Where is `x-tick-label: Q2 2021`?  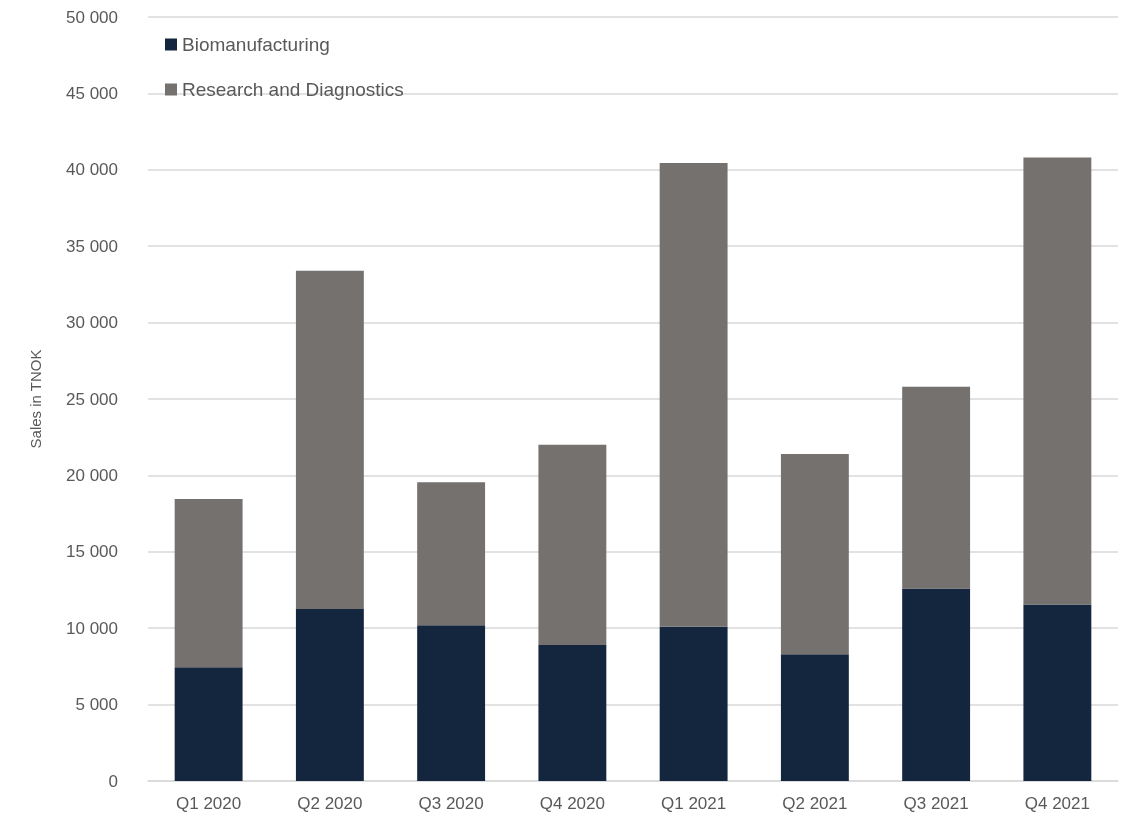 x-tick-label: Q2 2021 is located at coordinates (815, 803).